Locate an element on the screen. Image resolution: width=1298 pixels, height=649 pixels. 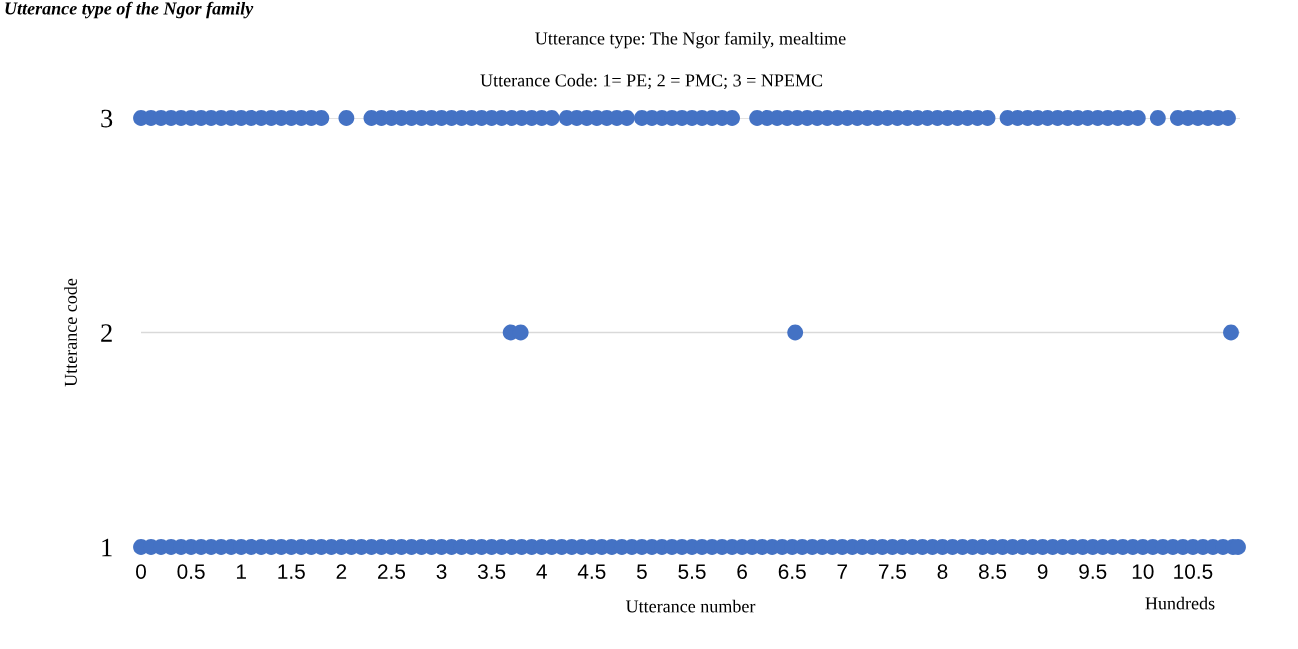
chart-subtitle: Utterance Code: 1= PE; 2 = PMC; 3 = NPEMC is located at coordinates (651, 81).